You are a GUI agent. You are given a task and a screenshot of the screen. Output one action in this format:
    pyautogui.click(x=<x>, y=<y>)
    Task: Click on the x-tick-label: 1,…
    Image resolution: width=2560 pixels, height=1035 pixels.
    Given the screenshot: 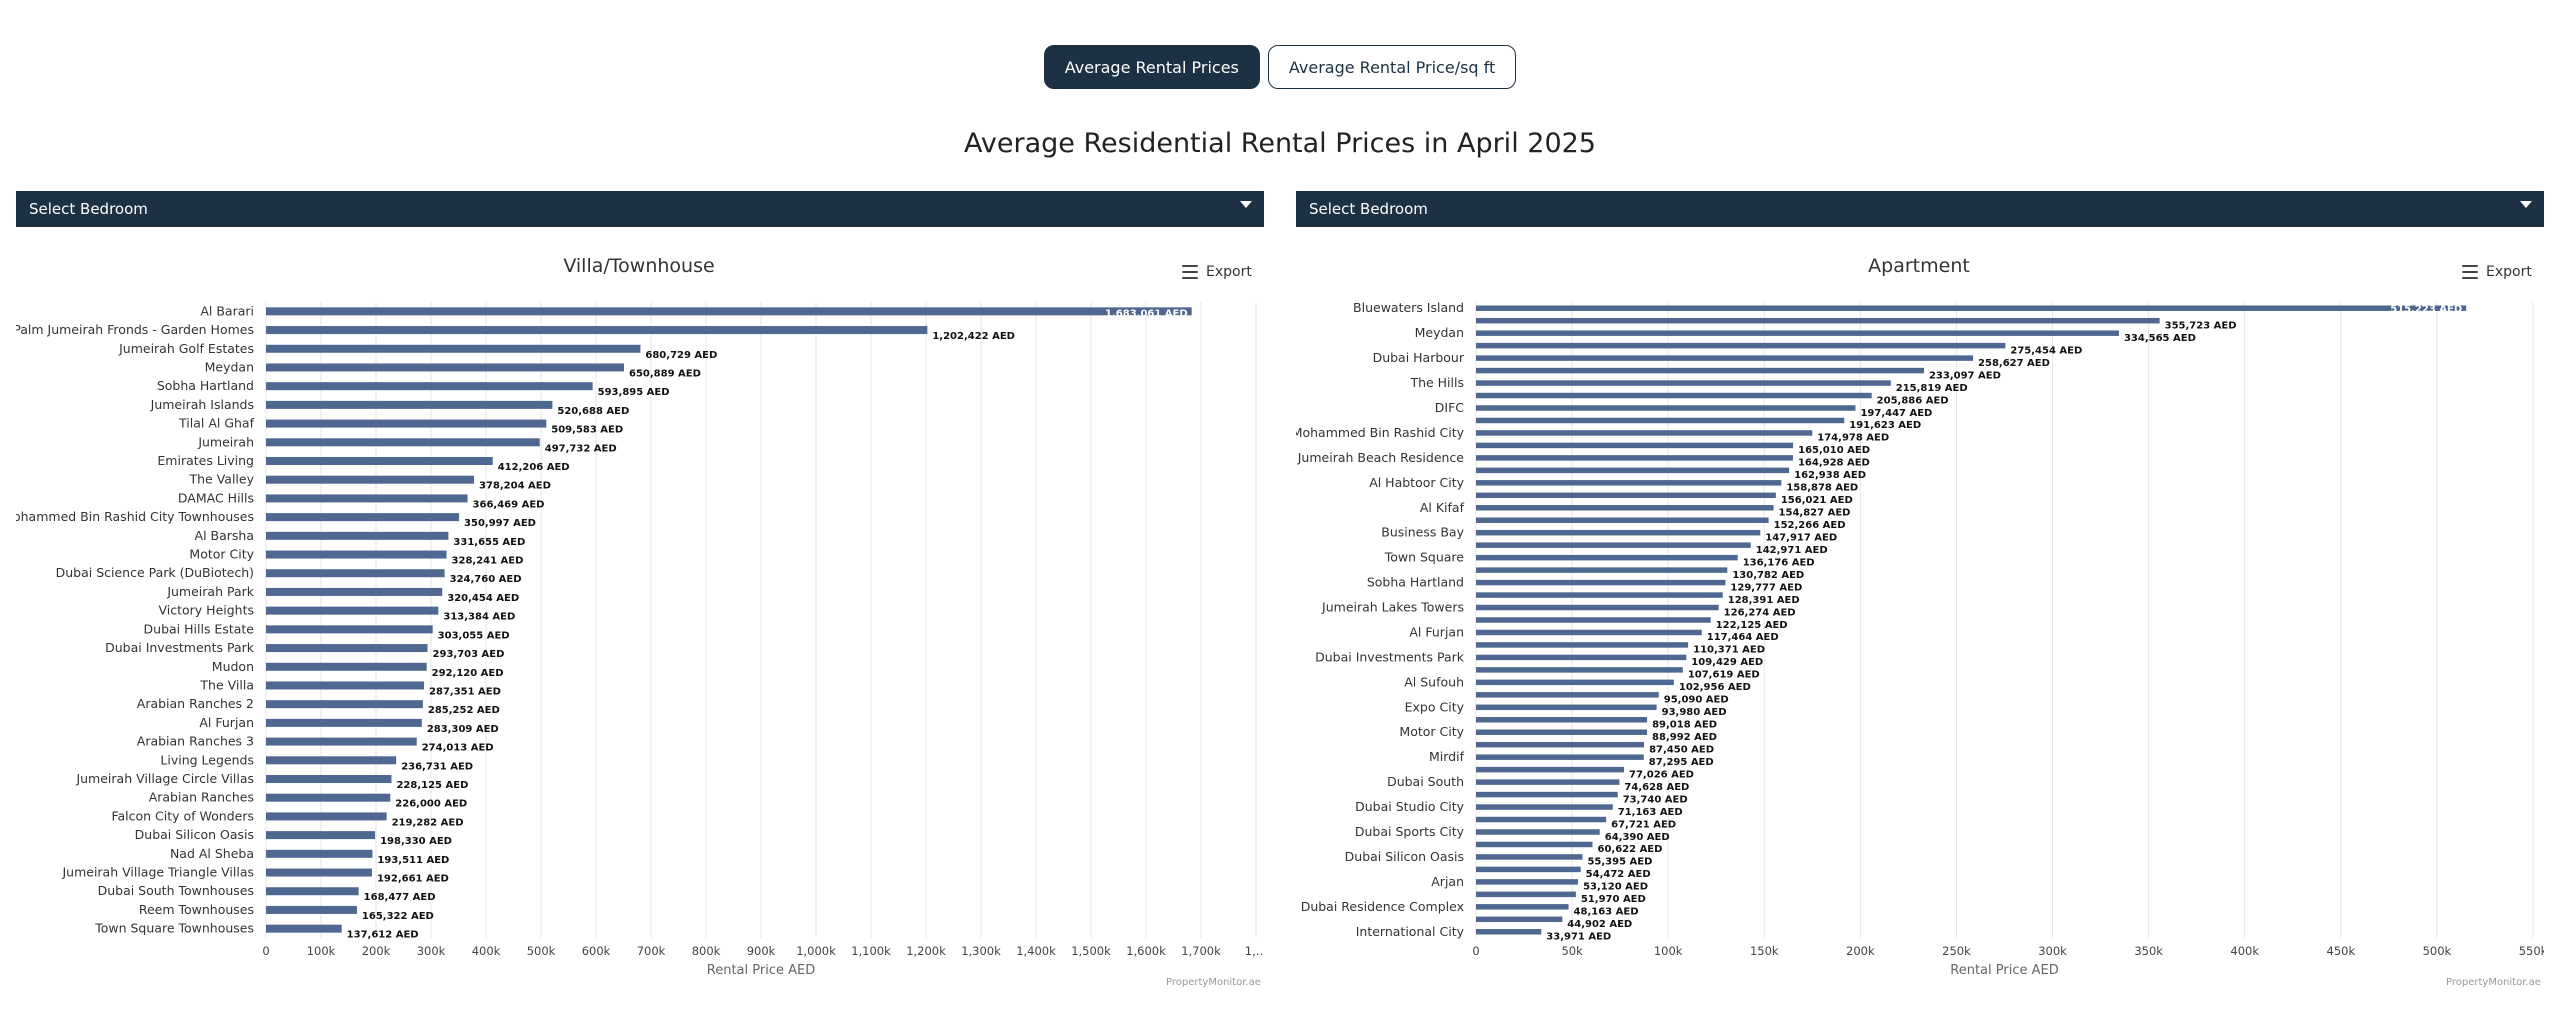 What is the action you would take?
    pyautogui.click(x=1254, y=951)
    